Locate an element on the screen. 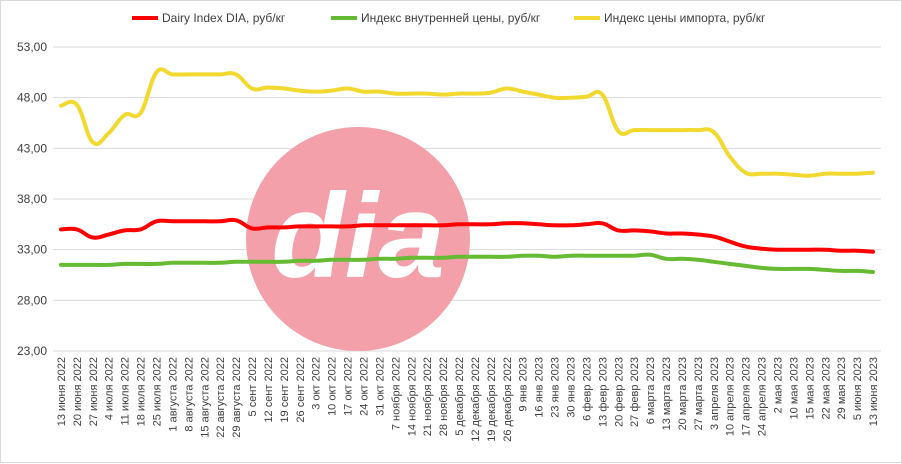 This screenshot has width=902, height=464. x-tick-label: 13 февр 2023 is located at coordinates (603, 392).